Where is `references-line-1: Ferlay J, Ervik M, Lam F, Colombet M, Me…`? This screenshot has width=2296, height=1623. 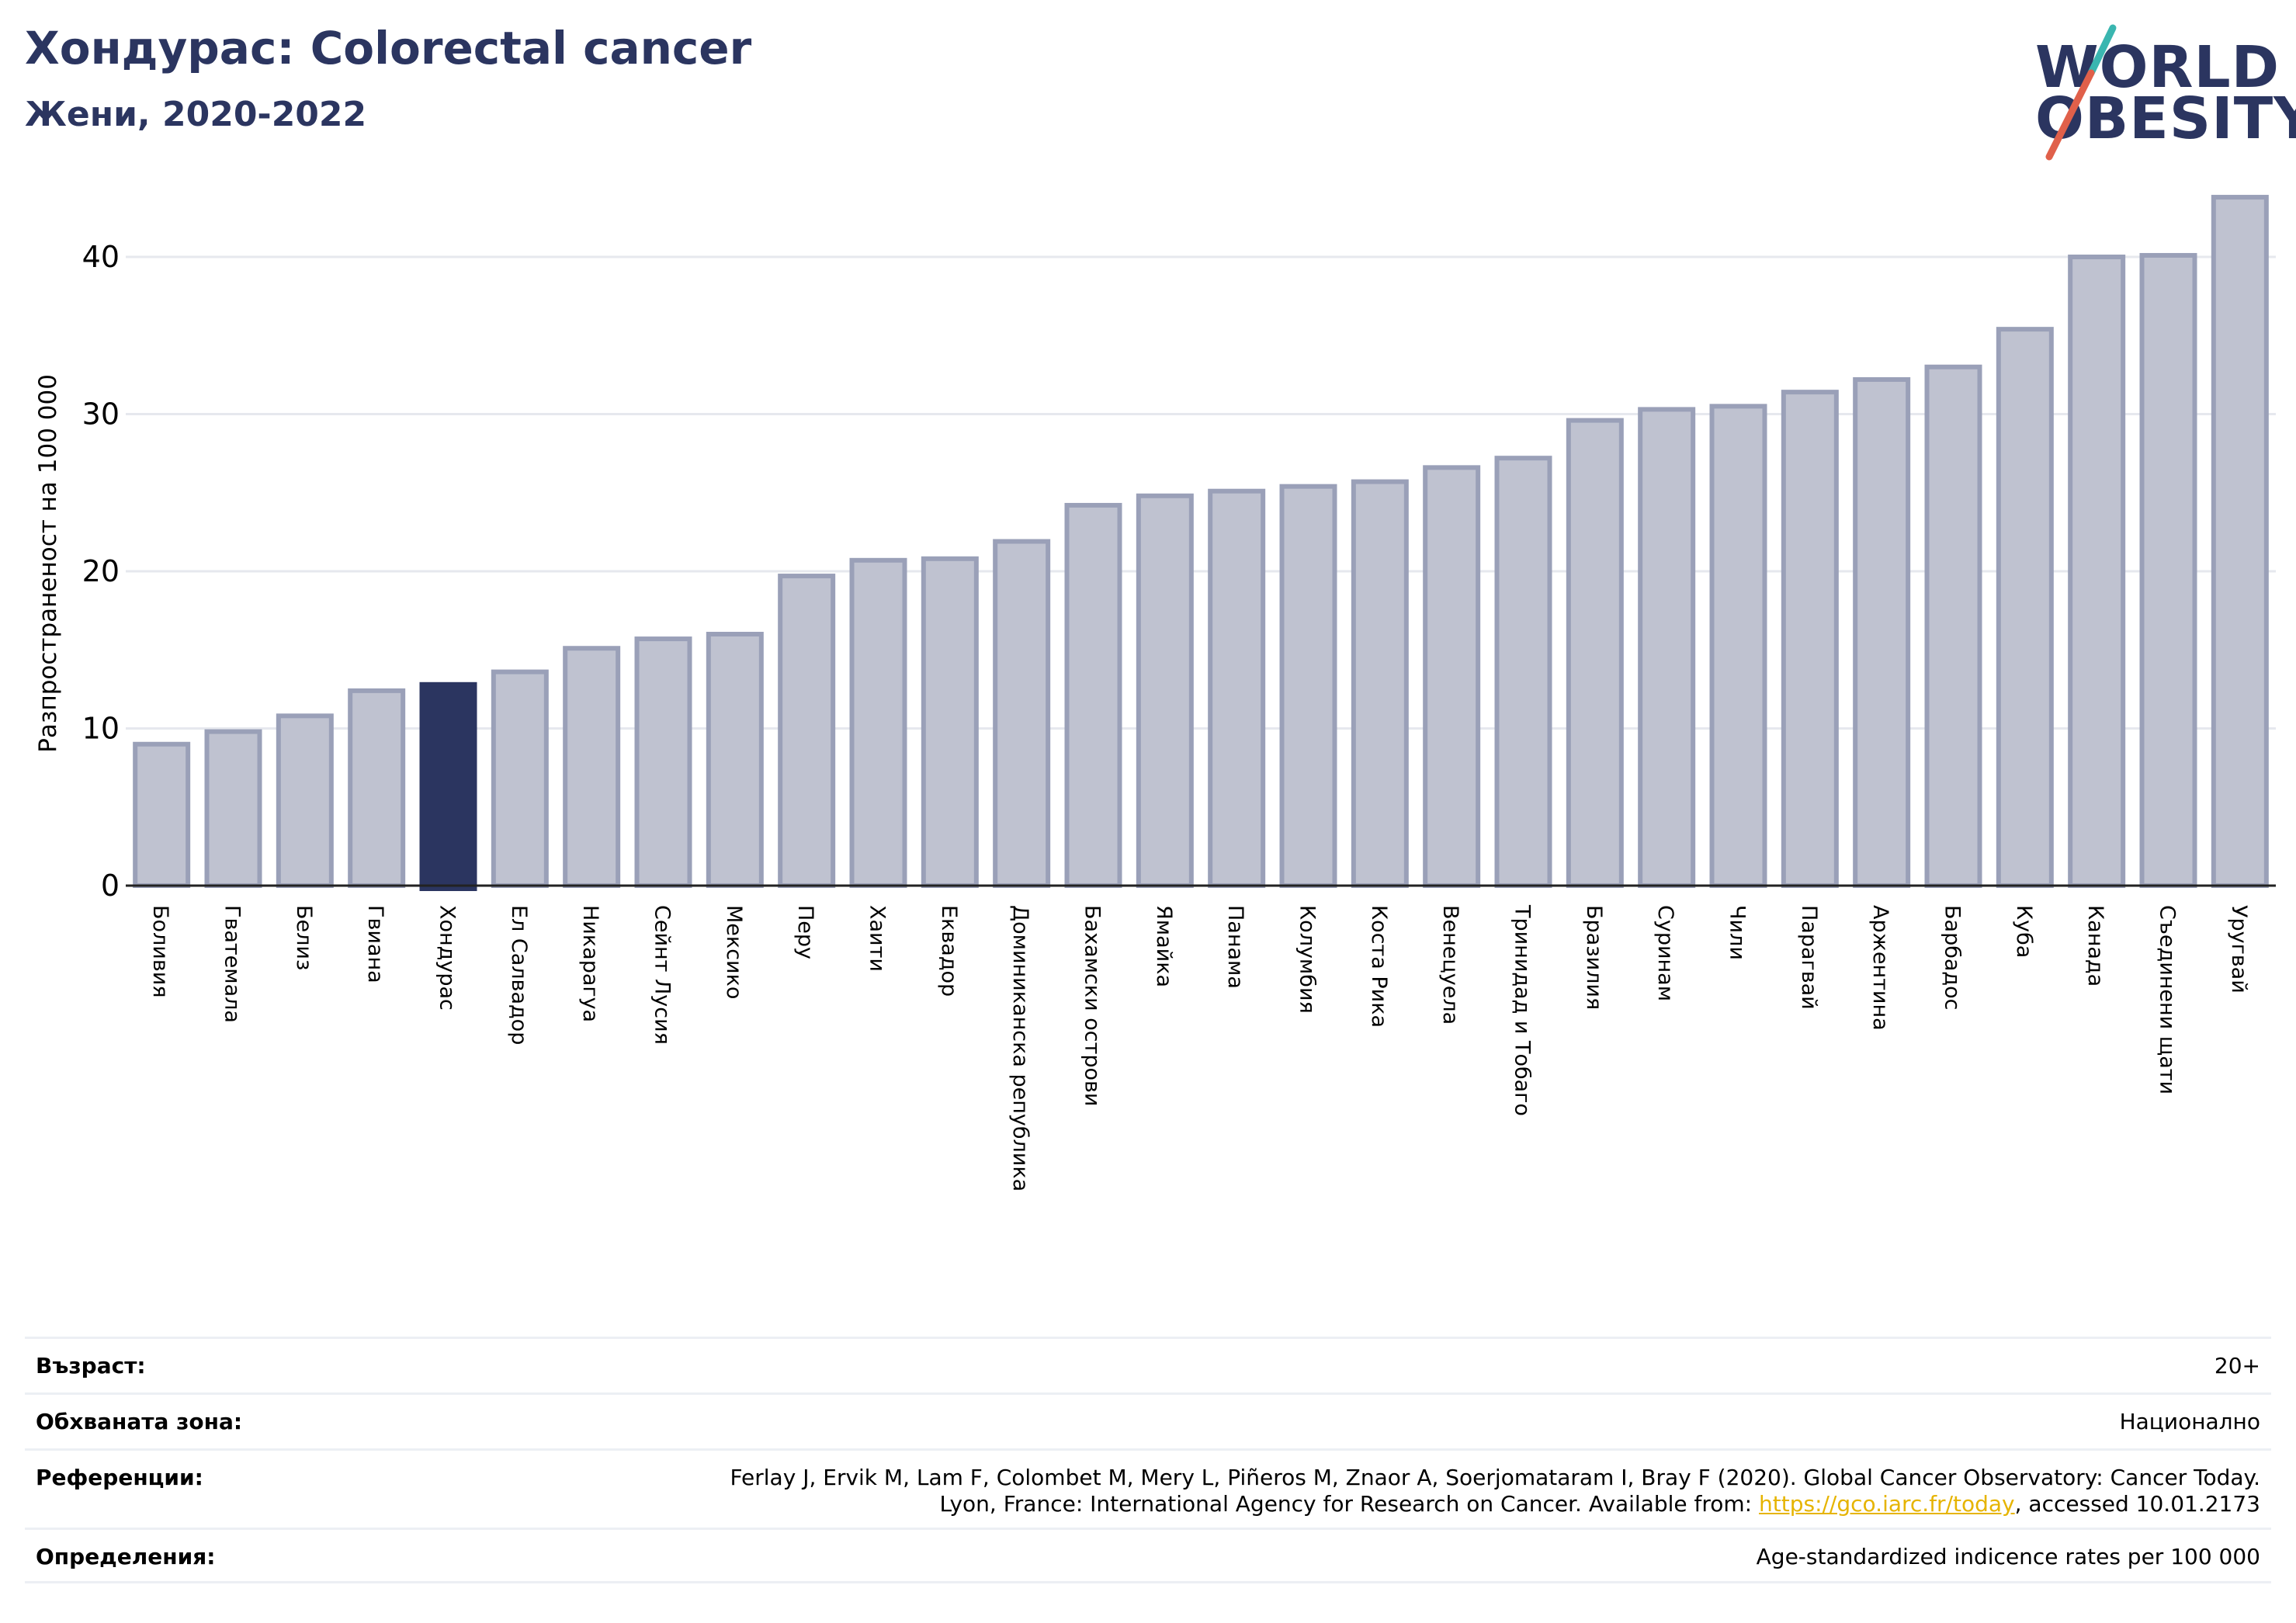
references-line-1: Ferlay J, Ervik M, Lam F, Colombet M, Me… is located at coordinates (1495, 1477).